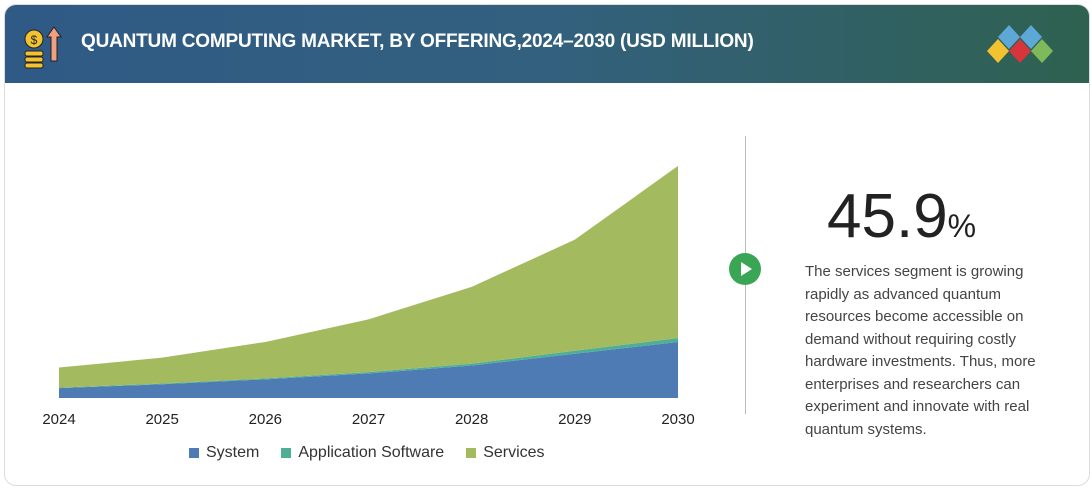 This screenshot has height=489, width=1092. What do you see at coordinates (233, 452) in the screenshot?
I see `legend-label: System` at bounding box center [233, 452].